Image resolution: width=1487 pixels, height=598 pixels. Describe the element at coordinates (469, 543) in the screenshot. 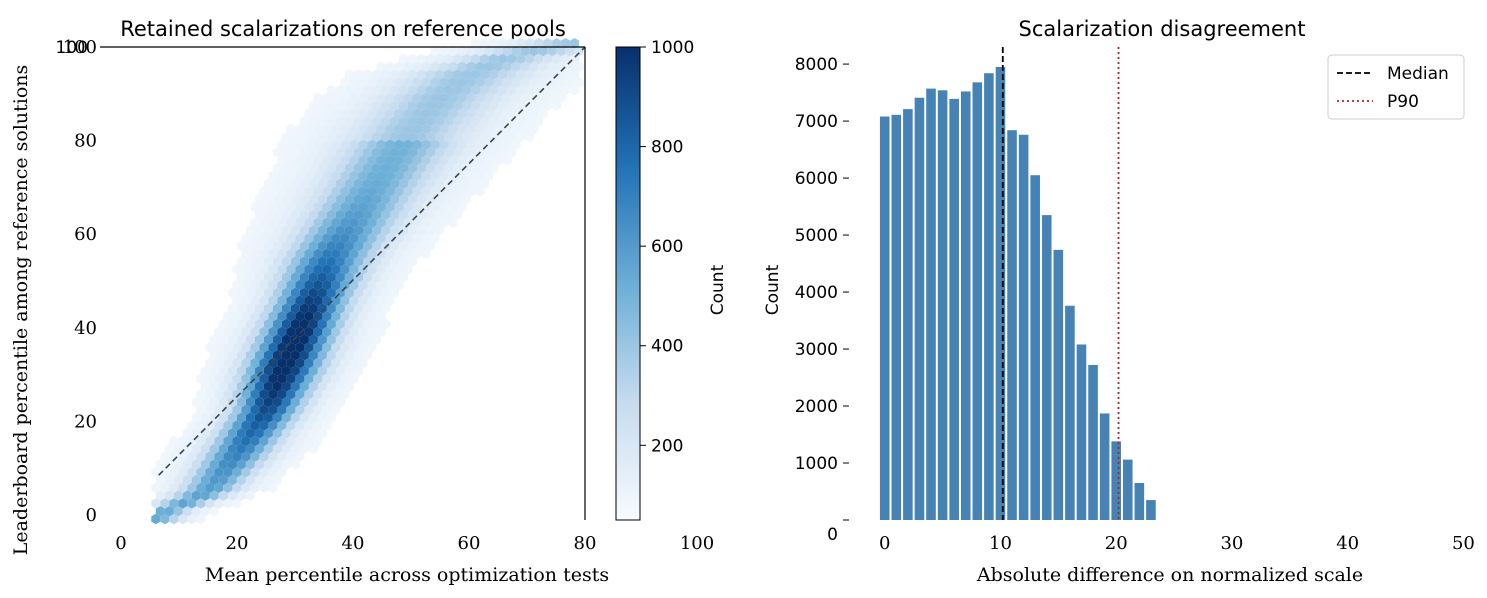

I see `hexbin-x-tick-label: 60` at that location.